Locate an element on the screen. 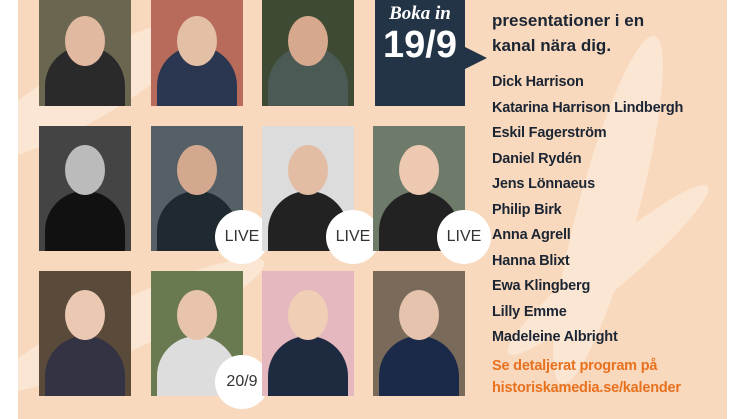  cta-url: historiskamedia.se/kalender is located at coordinates (586, 387).